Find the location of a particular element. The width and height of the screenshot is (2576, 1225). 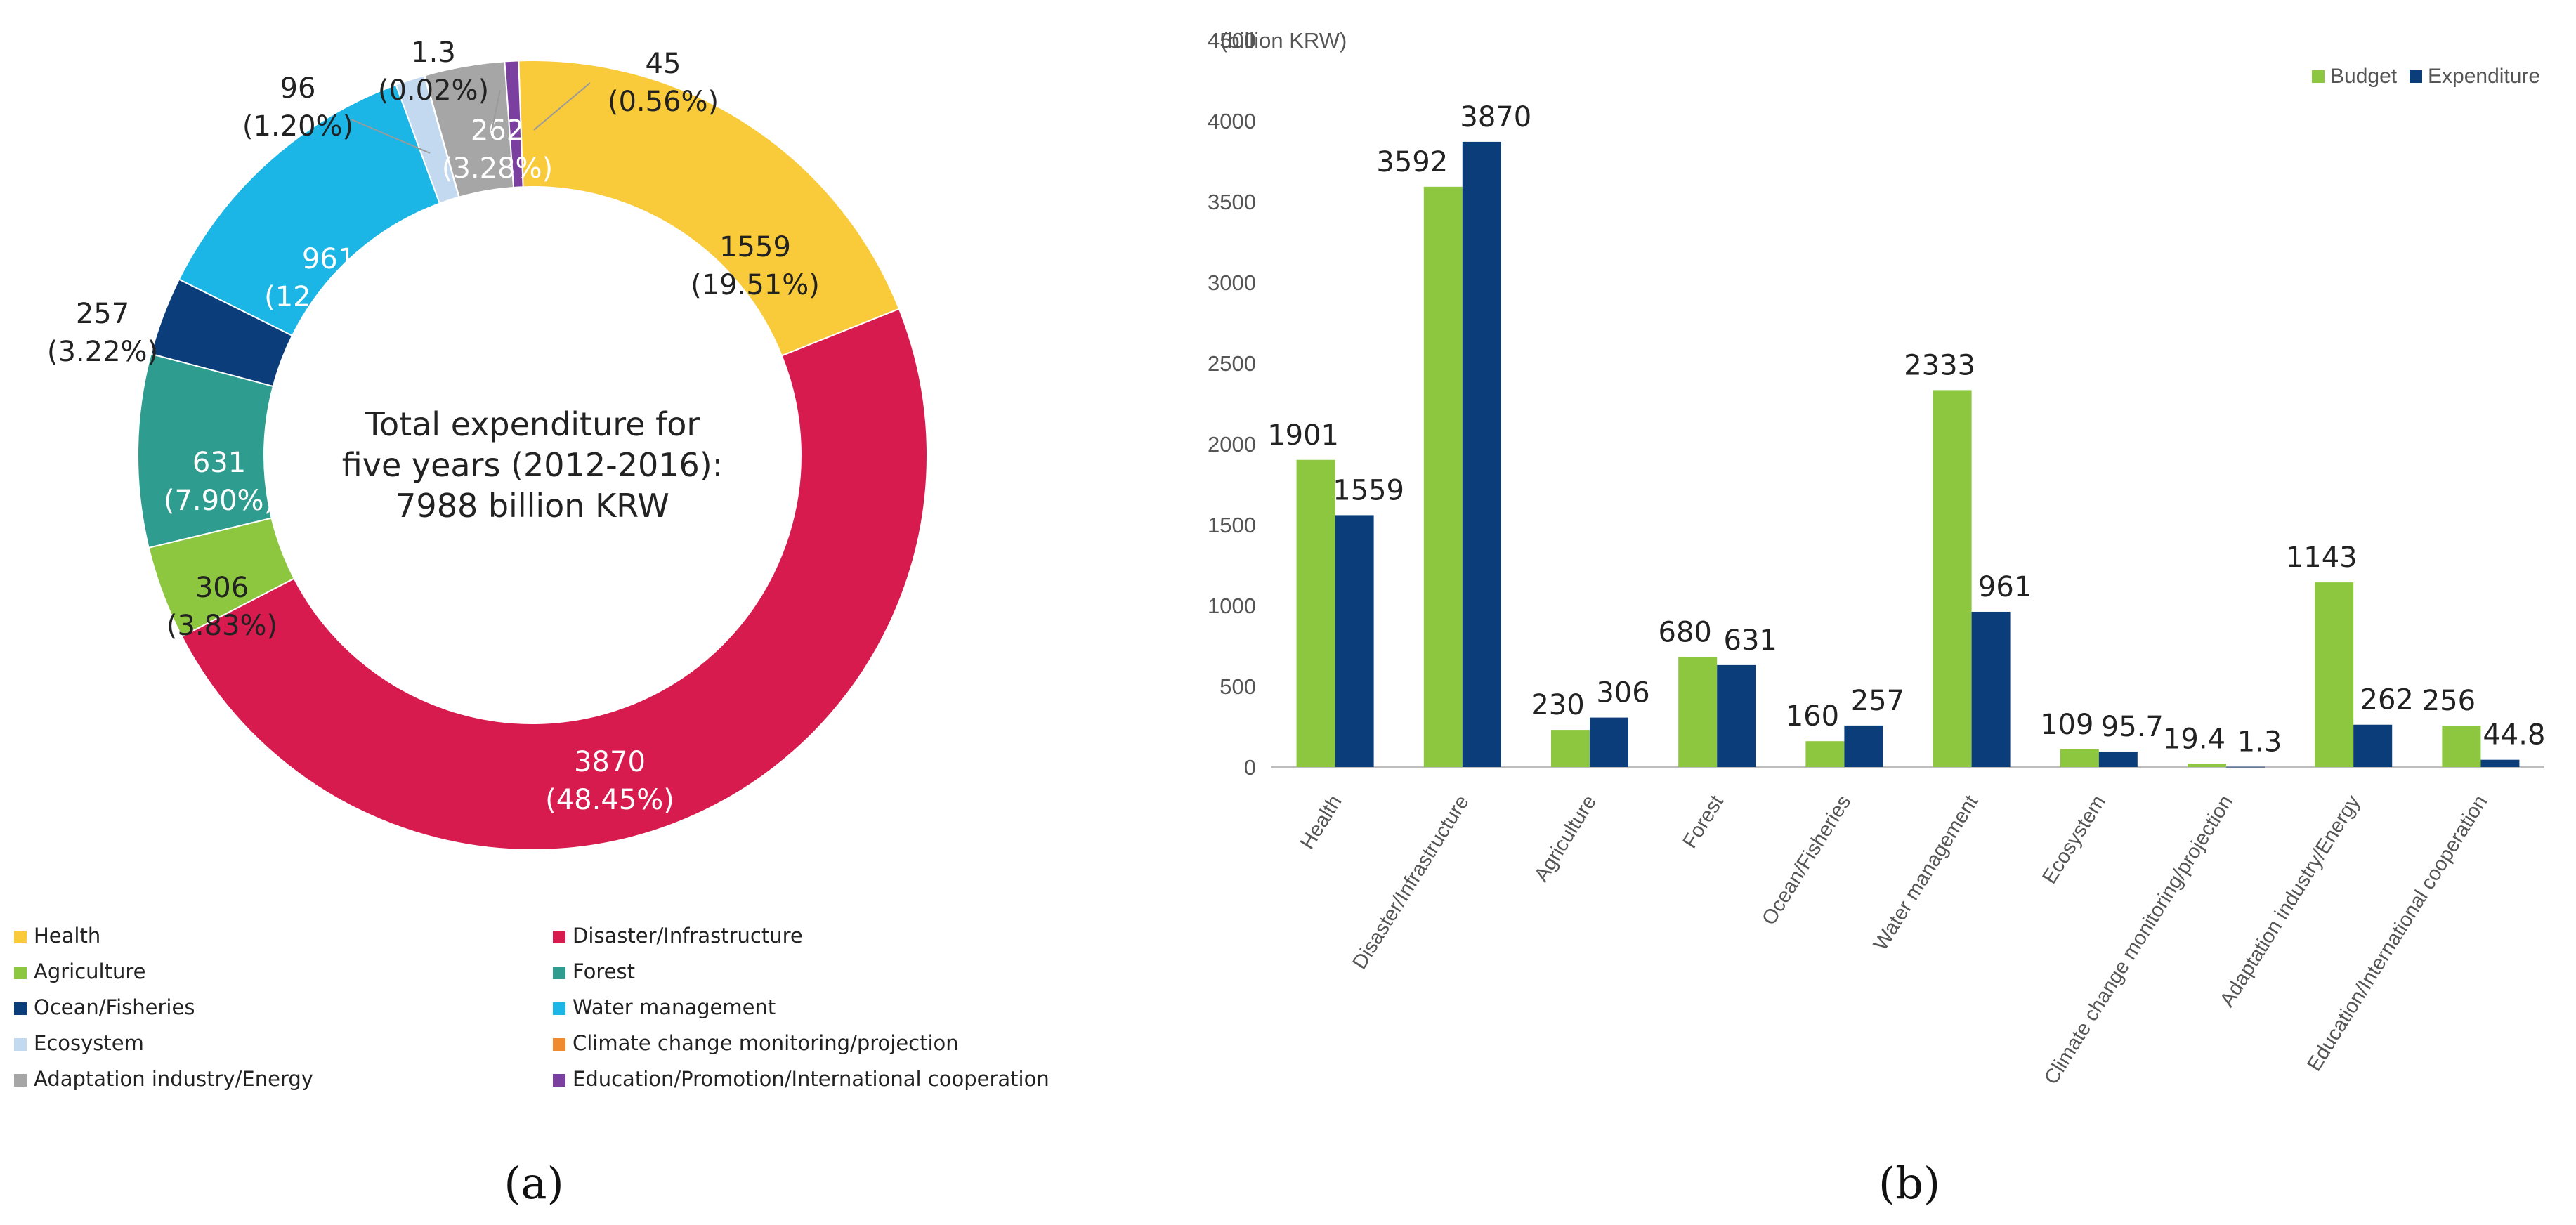

data-label-health: 1559 (19.51%) is located at coordinates (755, 266).